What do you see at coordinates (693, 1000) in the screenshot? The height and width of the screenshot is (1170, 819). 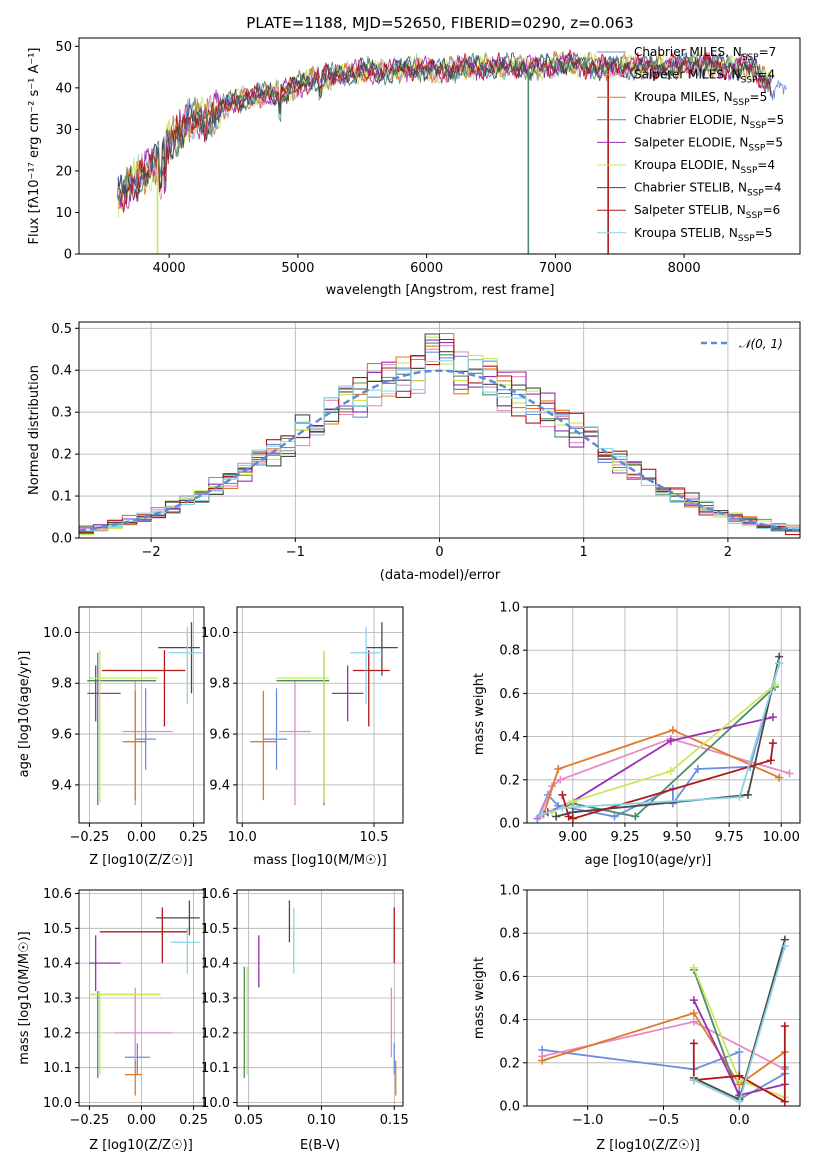 I see `weight-vs-z-line-salpeter-elodie-marker` at bounding box center [693, 1000].